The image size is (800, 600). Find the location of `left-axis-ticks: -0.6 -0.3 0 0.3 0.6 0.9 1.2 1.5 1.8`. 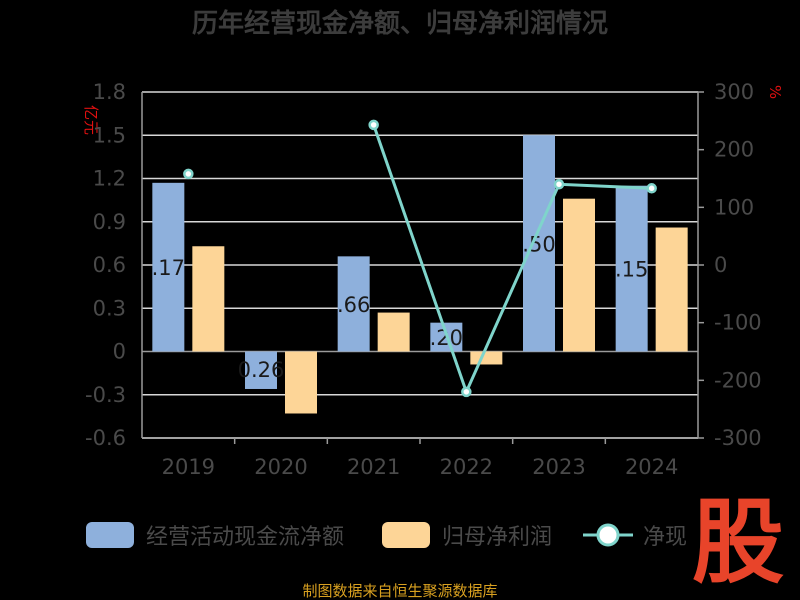

left-axis-ticks: -0.6 -0.3 0 0.3 0.6 0.9 1.2 1.5 1.8 is located at coordinates (105, 265).